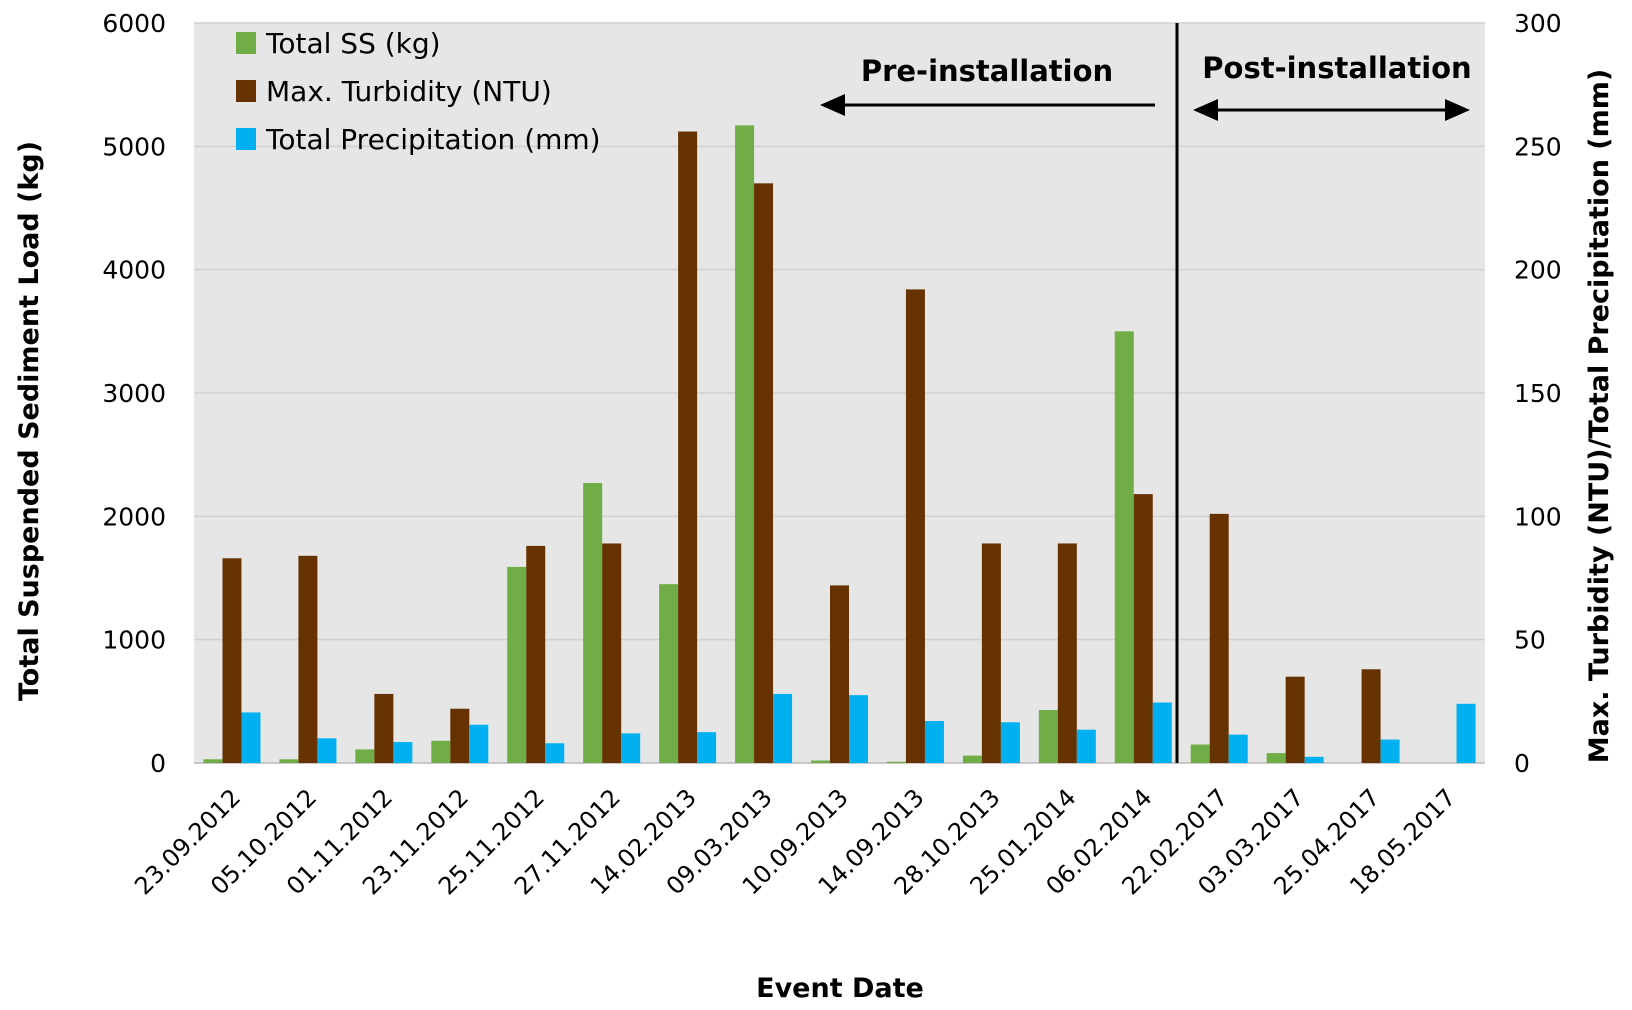  I want to click on pre-installation-label: Pre-installation, so click(987, 71).